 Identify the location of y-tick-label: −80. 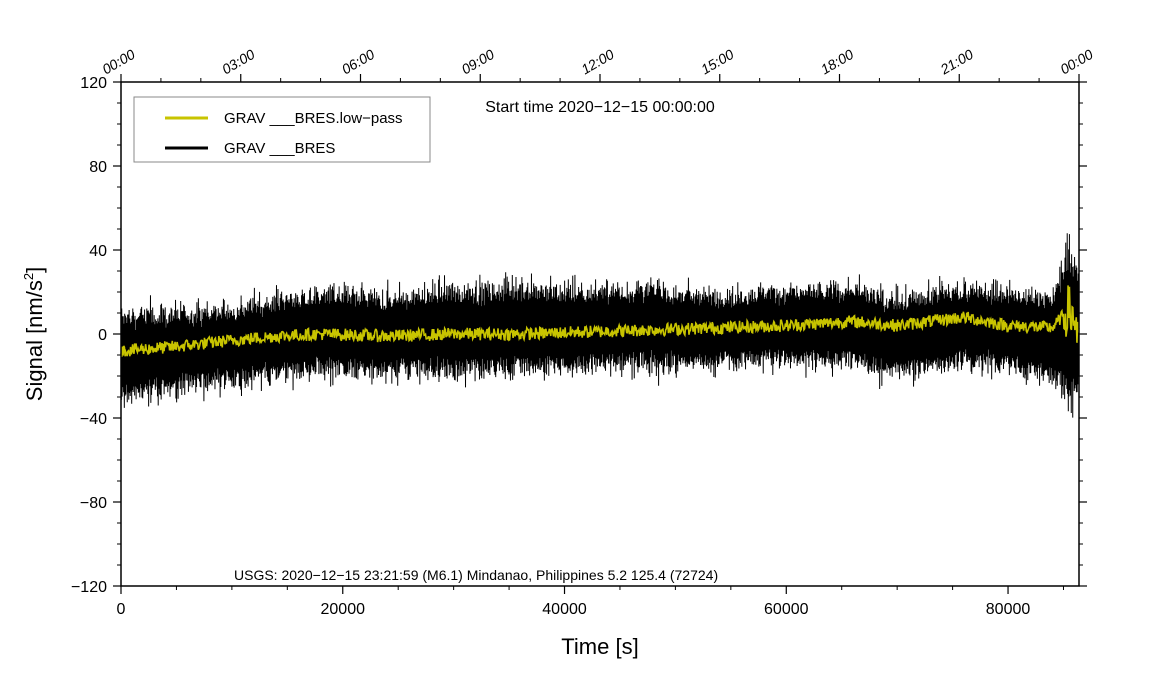
(93, 503).